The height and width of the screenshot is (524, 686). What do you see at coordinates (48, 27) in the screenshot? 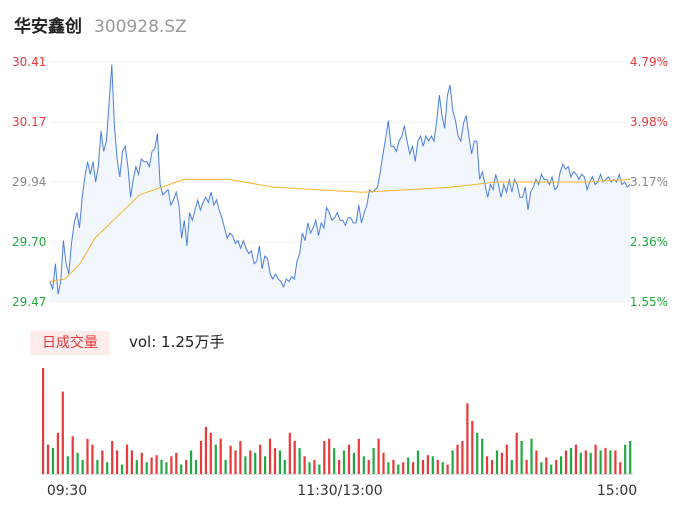
I see `stock-name: 华安鑫创` at bounding box center [48, 27].